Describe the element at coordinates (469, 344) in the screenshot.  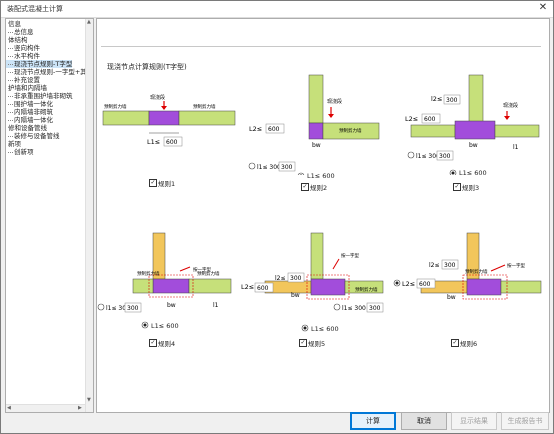
I see `rule-6-label: 规则6` at that location.